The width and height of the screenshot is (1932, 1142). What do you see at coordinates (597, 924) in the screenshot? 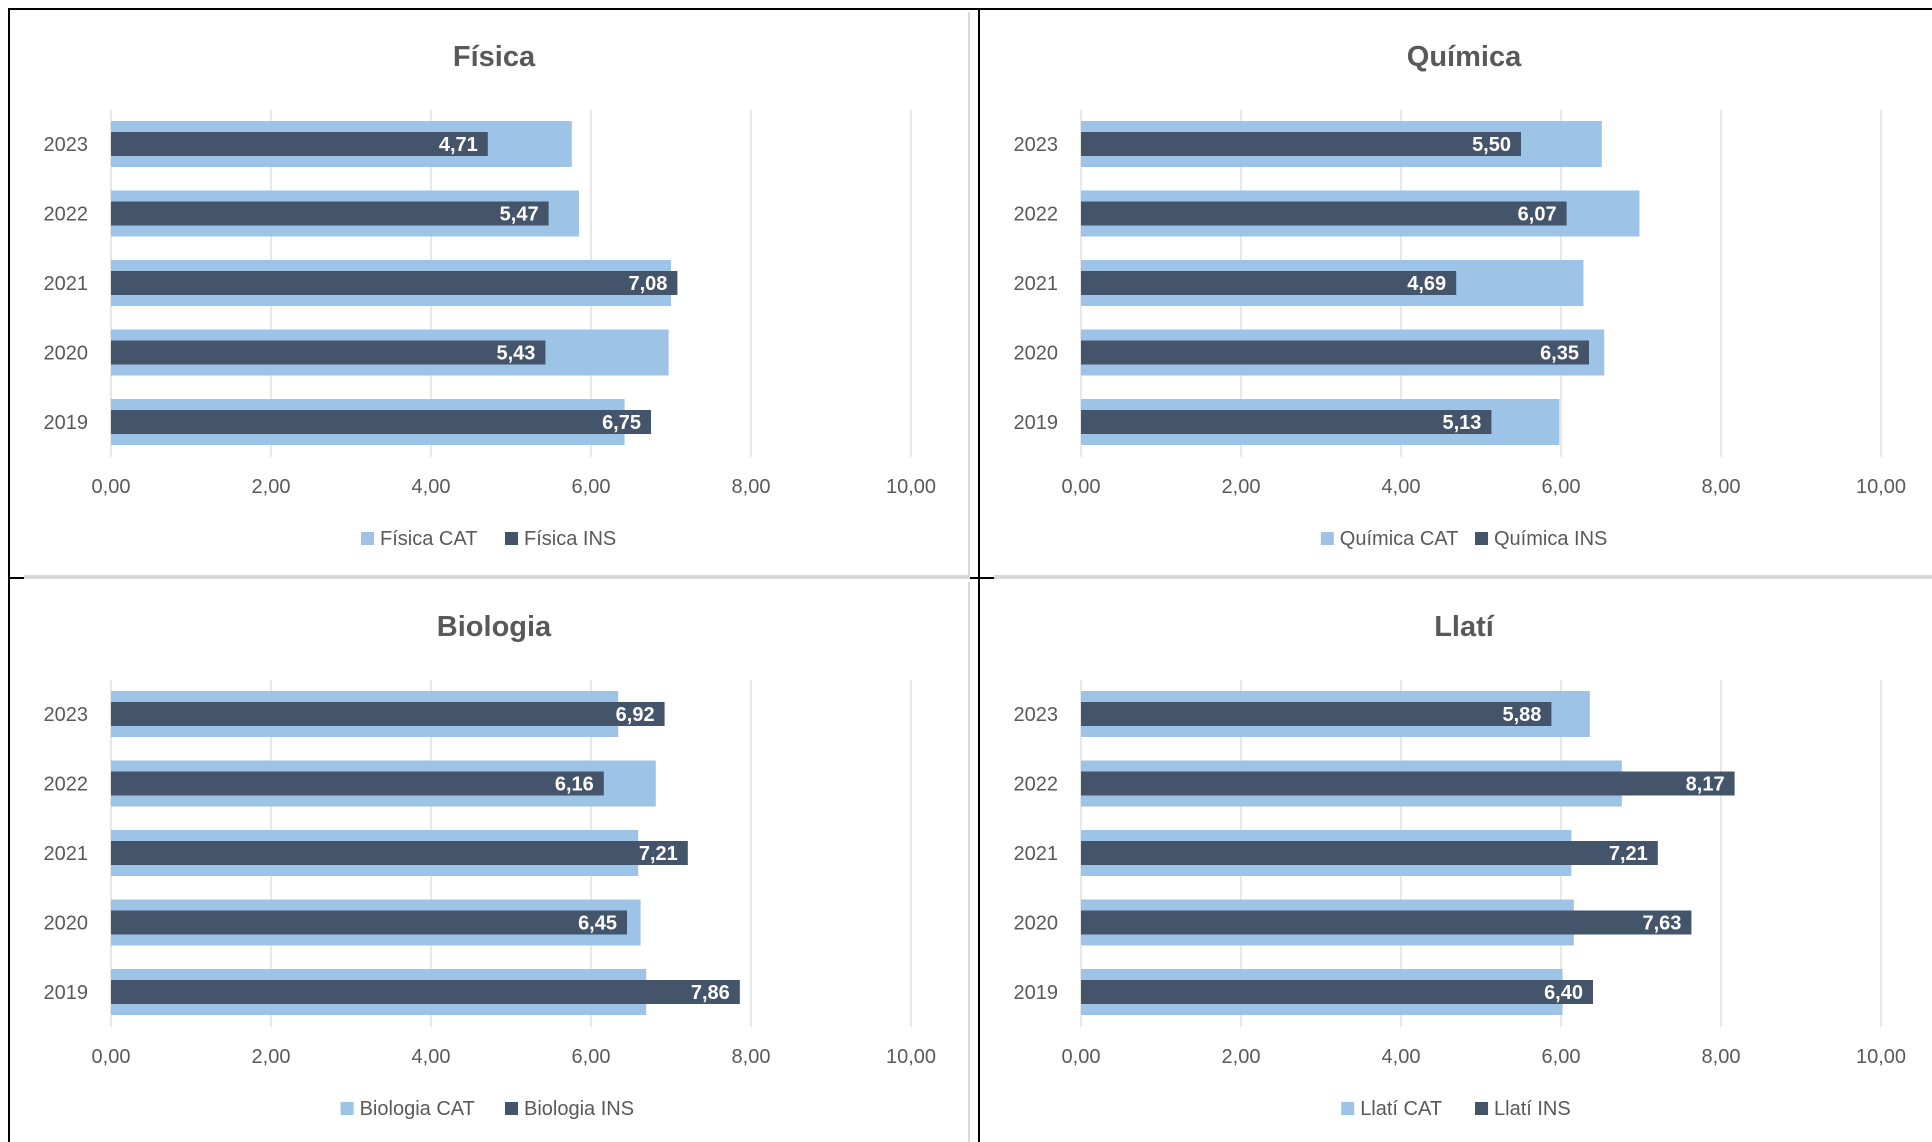
I see `data-label: 6,45` at bounding box center [597, 924].